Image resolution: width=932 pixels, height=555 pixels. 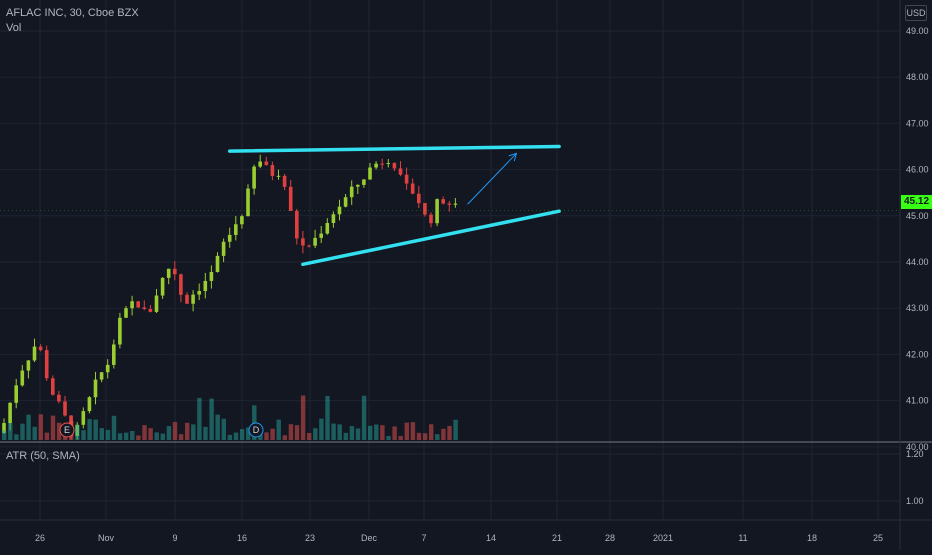 I want to click on atr-indicator-label: ATR (50, SMA), so click(x=43, y=456).